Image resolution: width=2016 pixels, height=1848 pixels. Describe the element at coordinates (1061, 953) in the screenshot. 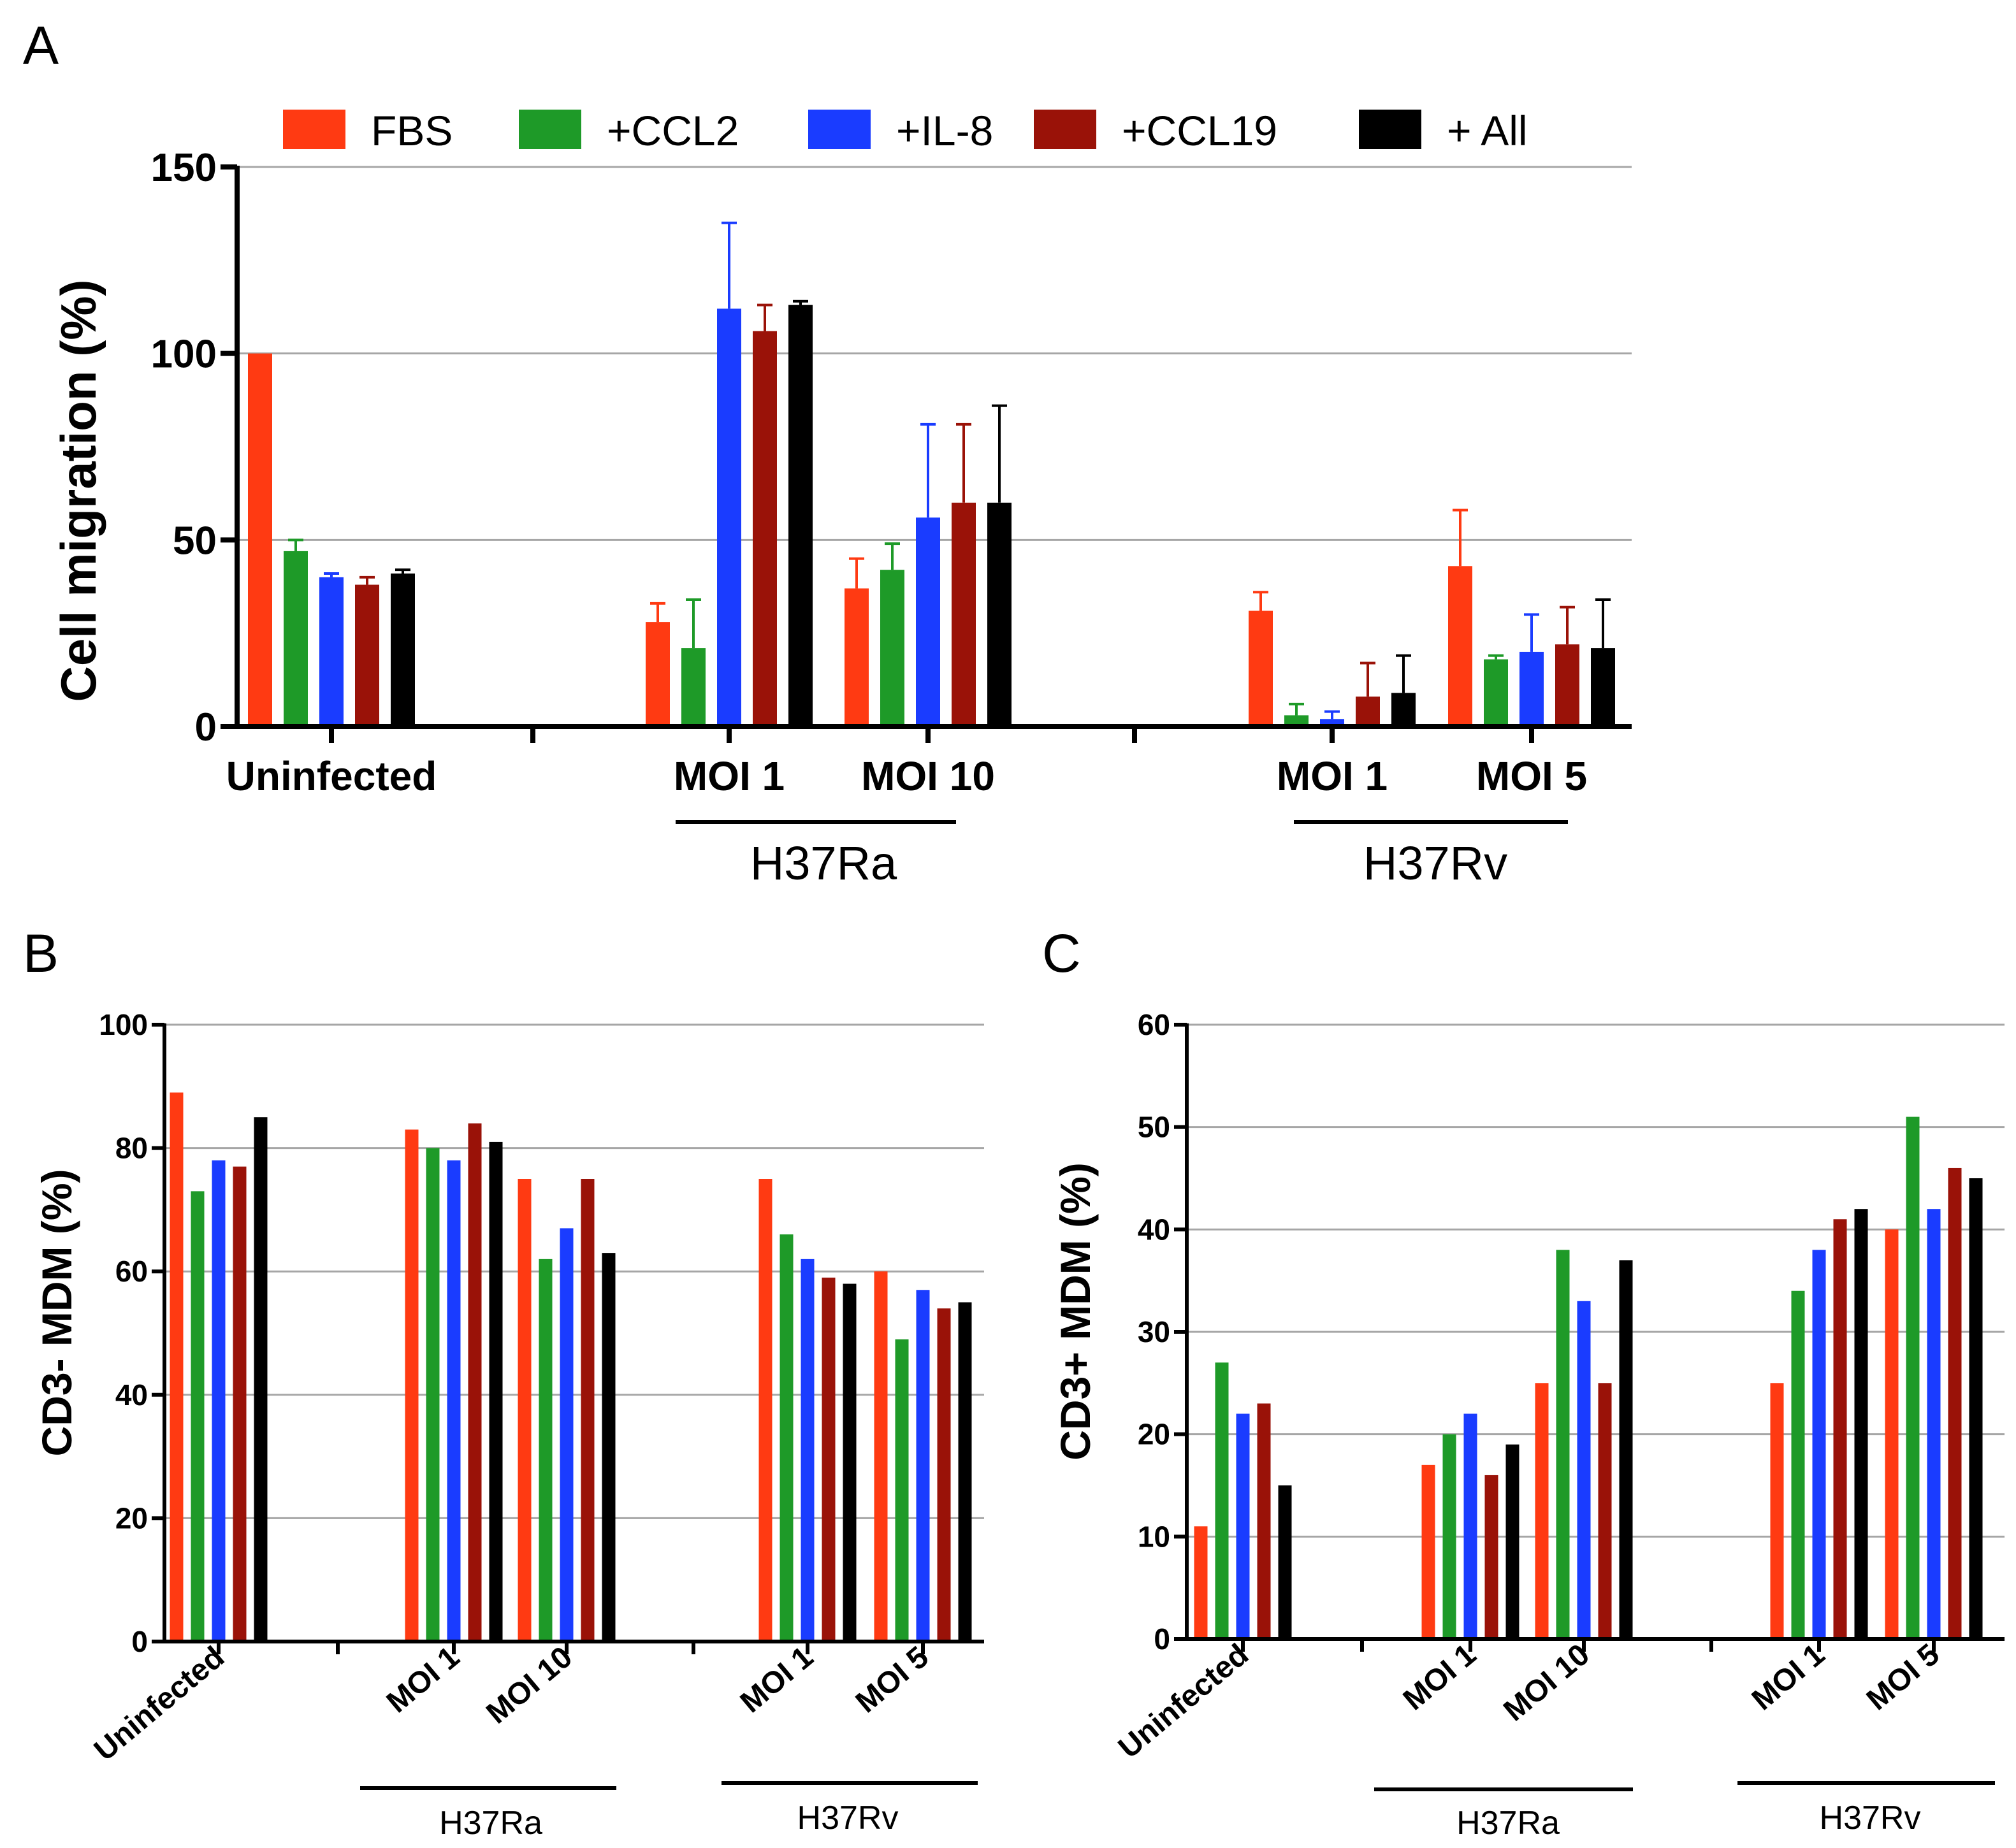

I see `panel-letter-c: C` at that location.